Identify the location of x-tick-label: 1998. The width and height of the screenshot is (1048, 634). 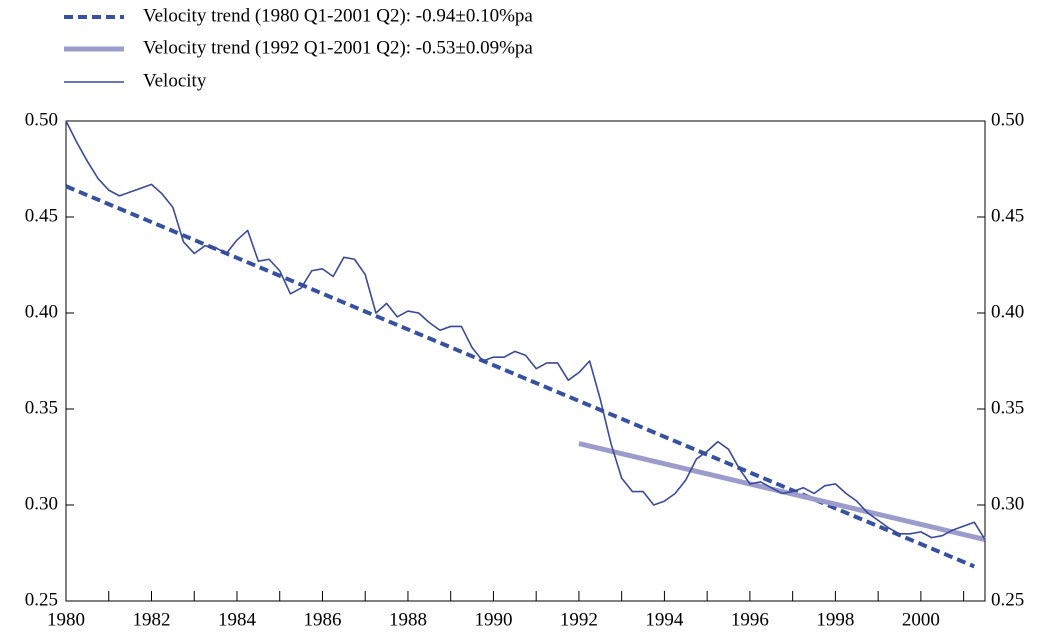
(835, 619).